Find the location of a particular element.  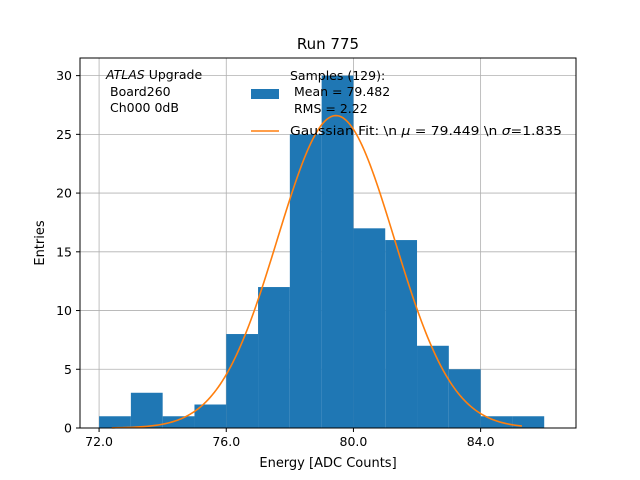

annotation-atlas: ATLAS is located at coordinates (125, 74).